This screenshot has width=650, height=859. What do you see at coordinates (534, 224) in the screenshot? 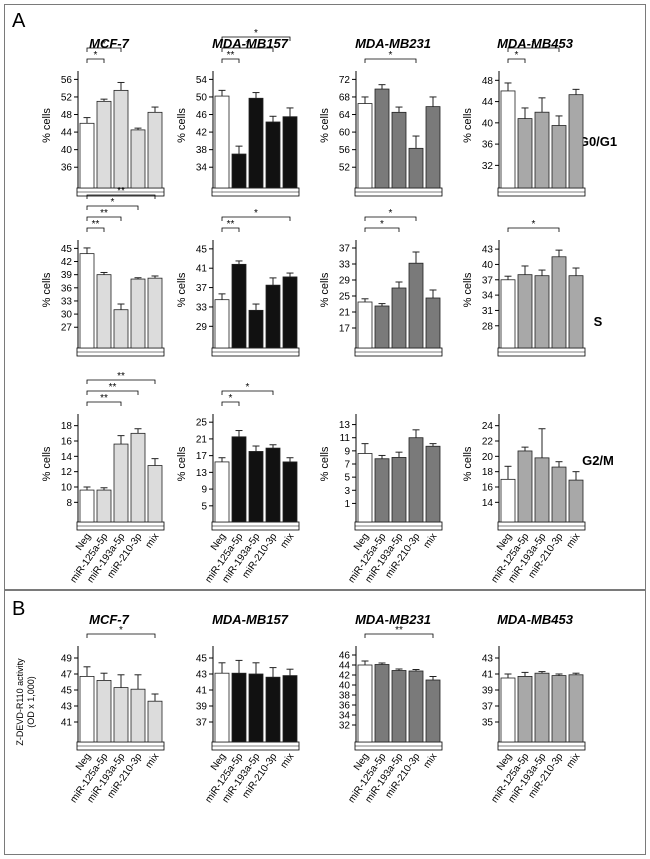
I see `a-s-mdamb453-sig-label-0: *` at bounding box center [534, 224].